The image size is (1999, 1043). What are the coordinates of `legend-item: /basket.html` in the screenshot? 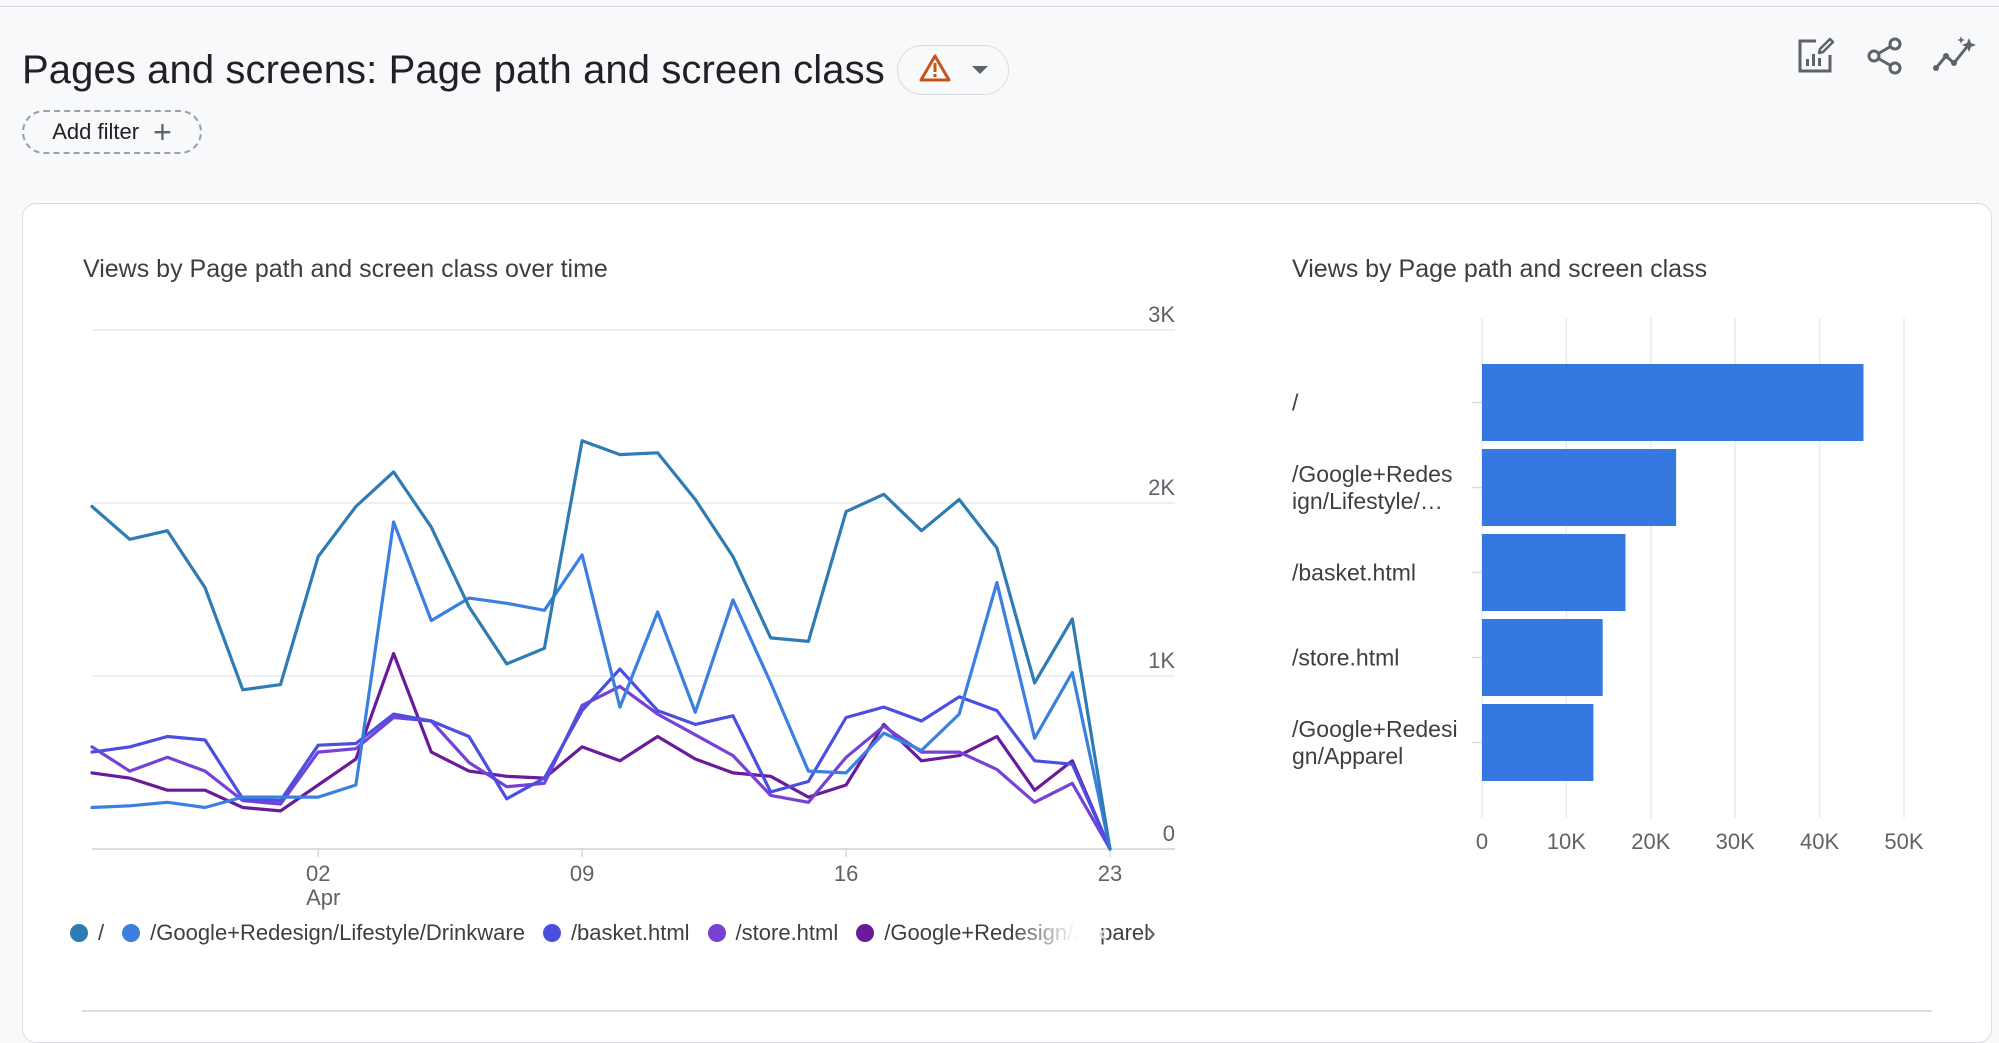 It's located at (616, 933).